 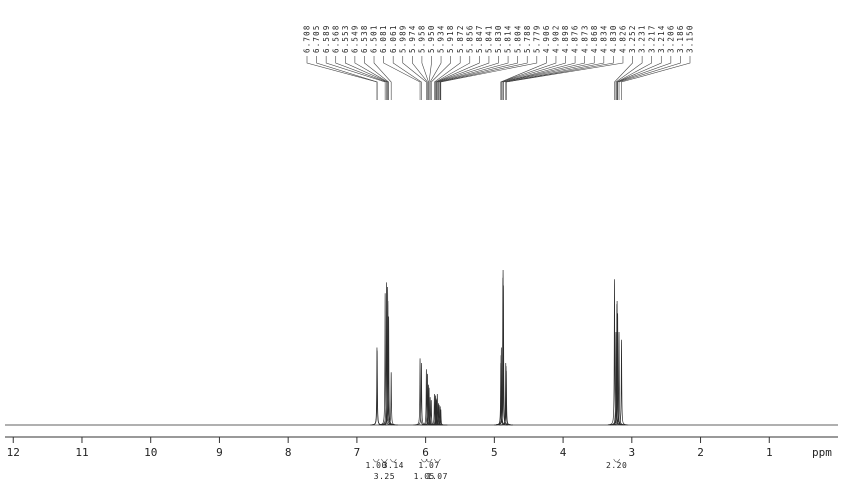 What do you see at coordinates (769, 452) in the screenshot?
I see `x-tick-label: 1` at bounding box center [769, 452].